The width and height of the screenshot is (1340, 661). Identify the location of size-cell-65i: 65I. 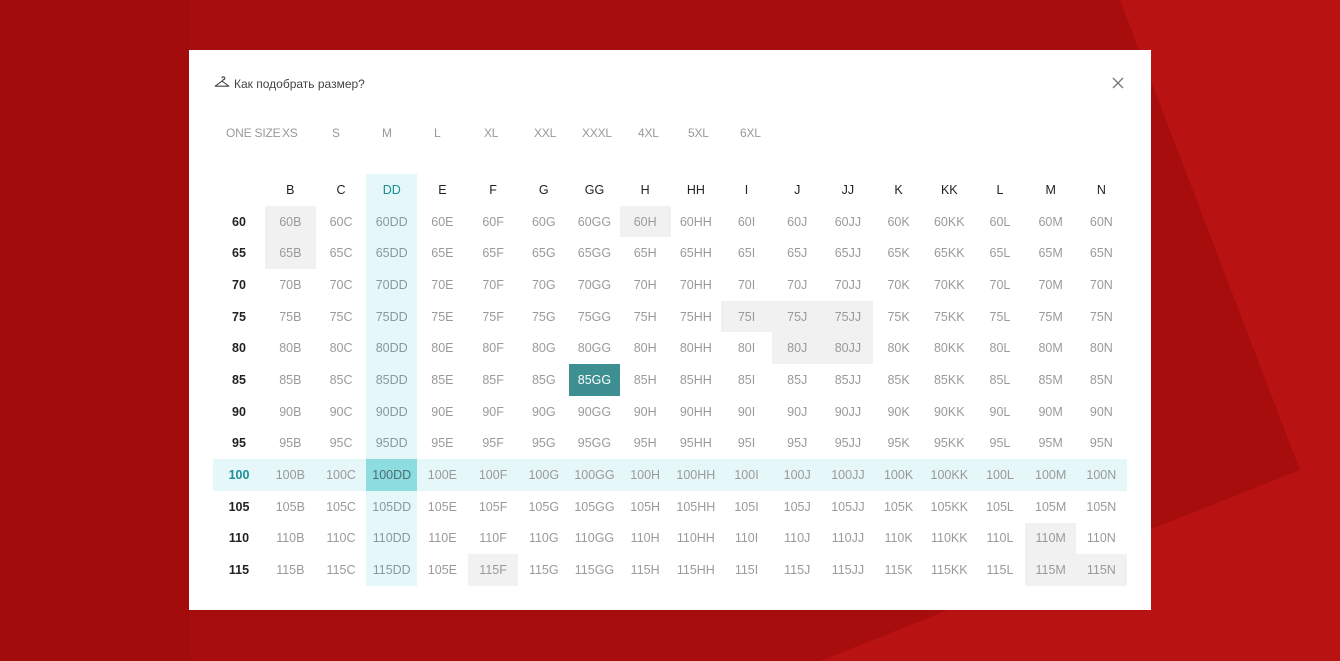
(746, 253).